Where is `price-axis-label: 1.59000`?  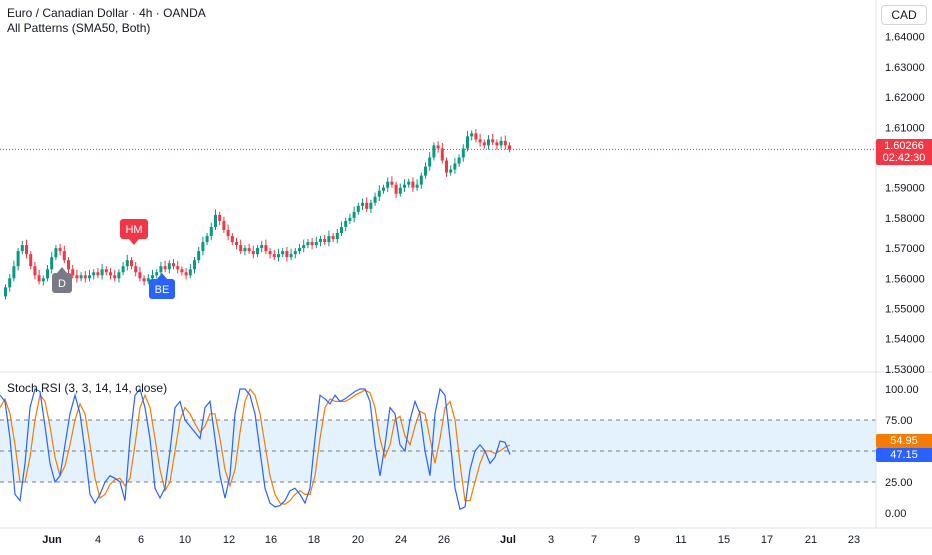 price-axis-label: 1.59000 is located at coordinates (905, 189).